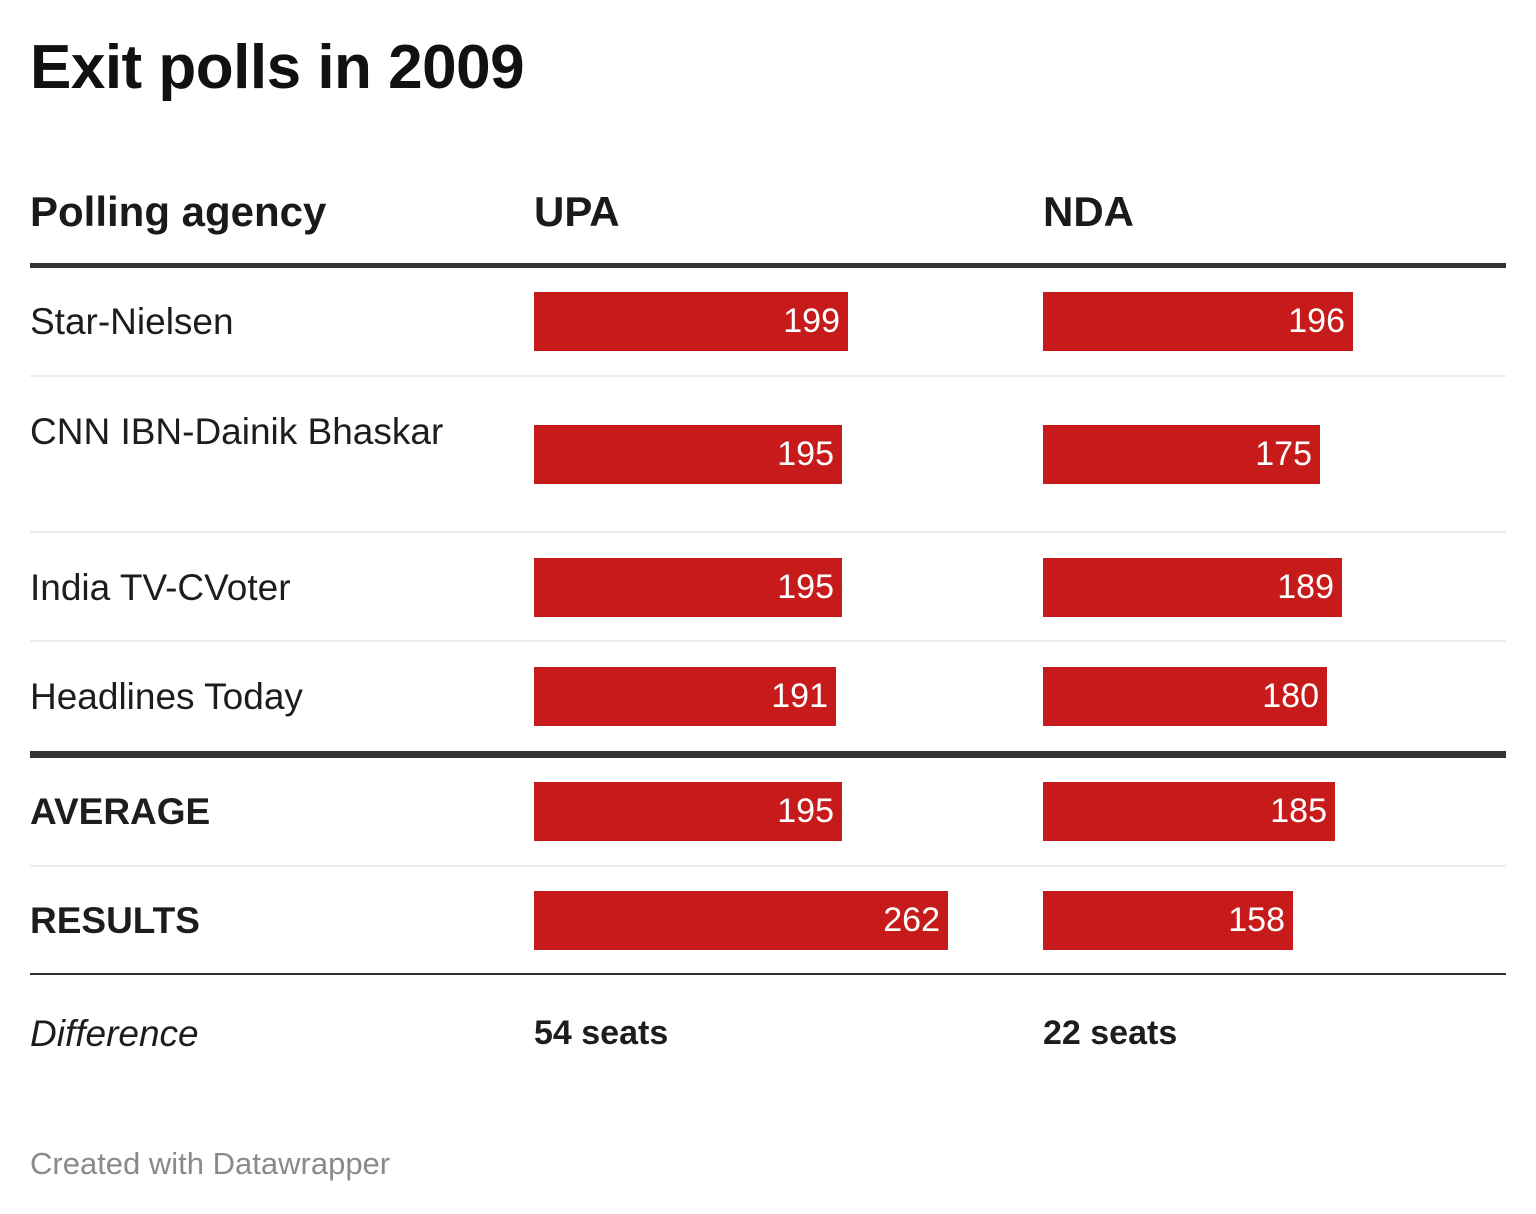 The width and height of the screenshot is (1536, 1214). I want to click on bar-upa-headlines-today: 191, so click(685, 696).